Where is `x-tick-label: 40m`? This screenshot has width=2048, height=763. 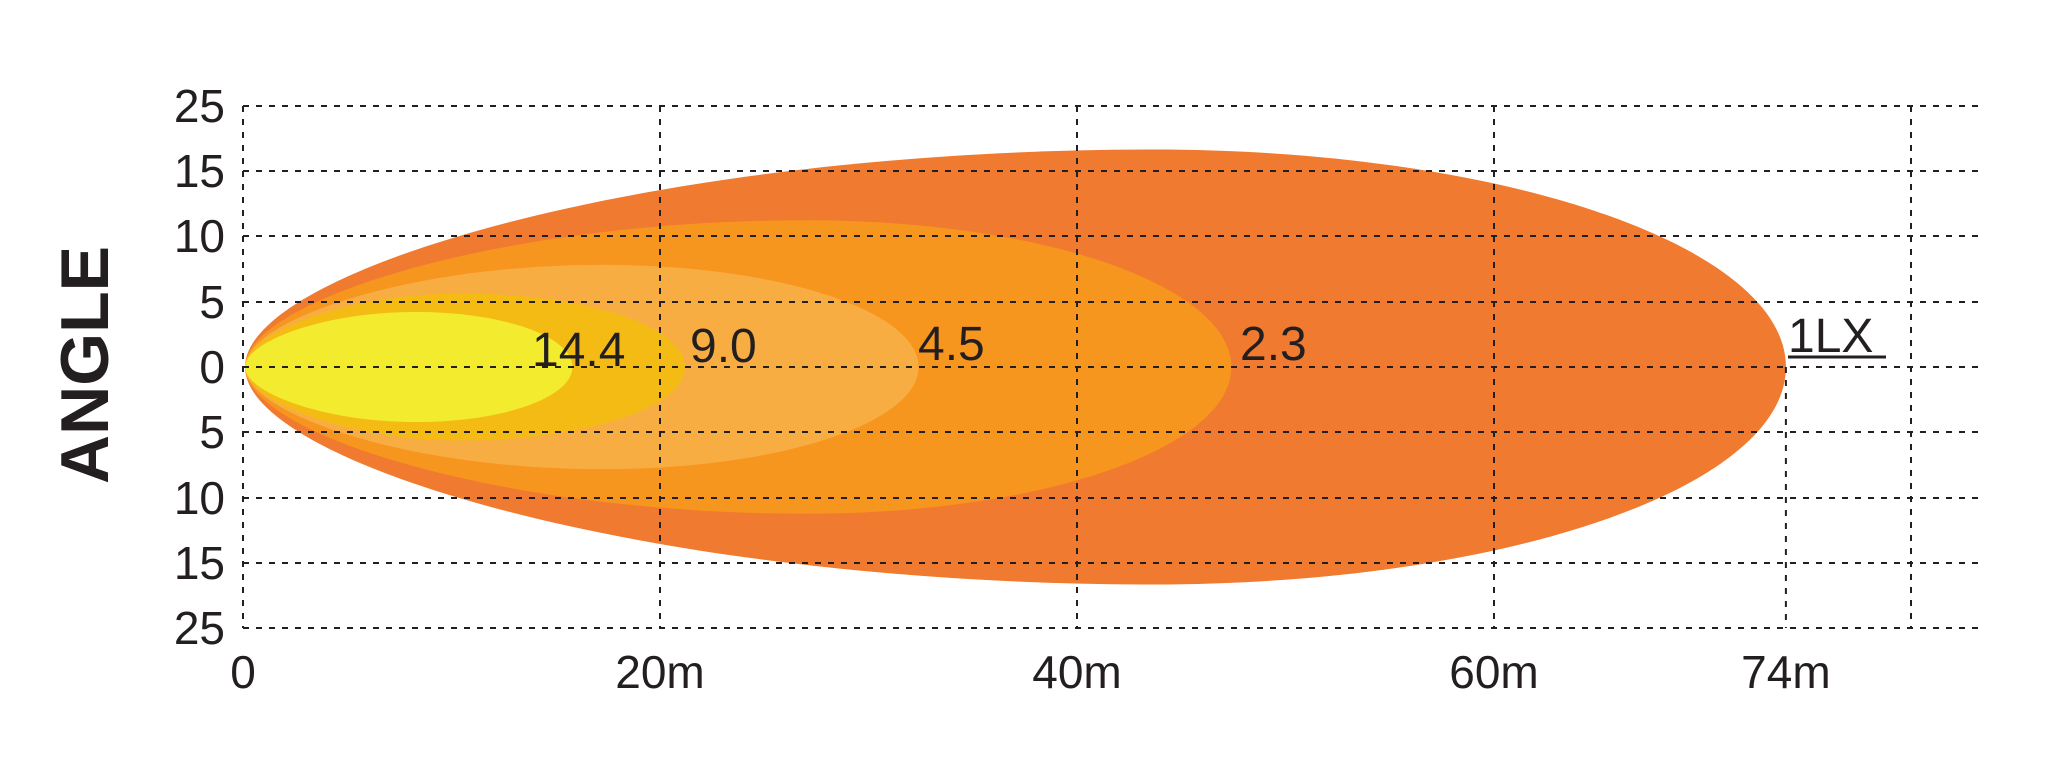 x-tick-label: 40m is located at coordinates (1076, 672).